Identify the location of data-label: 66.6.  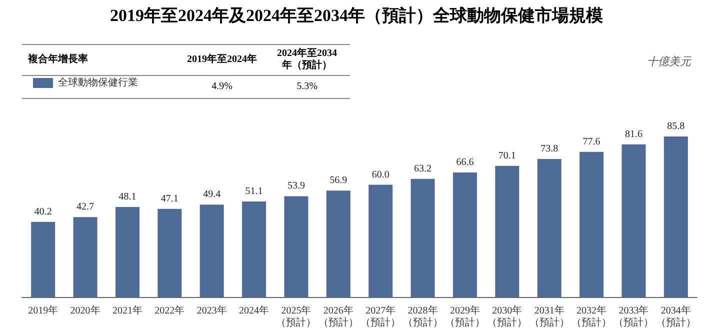
(465, 162).